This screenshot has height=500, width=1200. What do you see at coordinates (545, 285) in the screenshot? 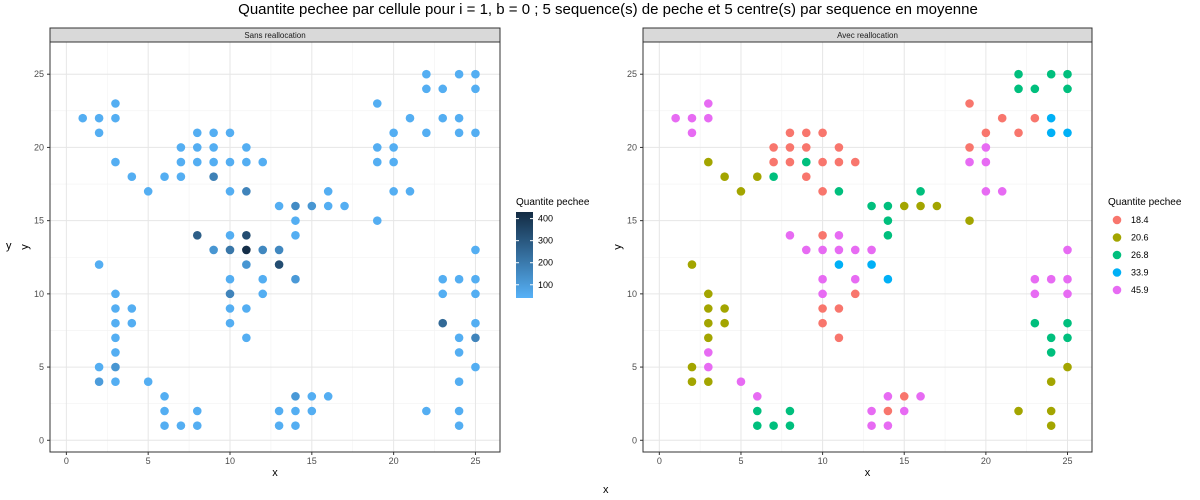
I see `colorbar-label: 100` at bounding box center [545, 285].